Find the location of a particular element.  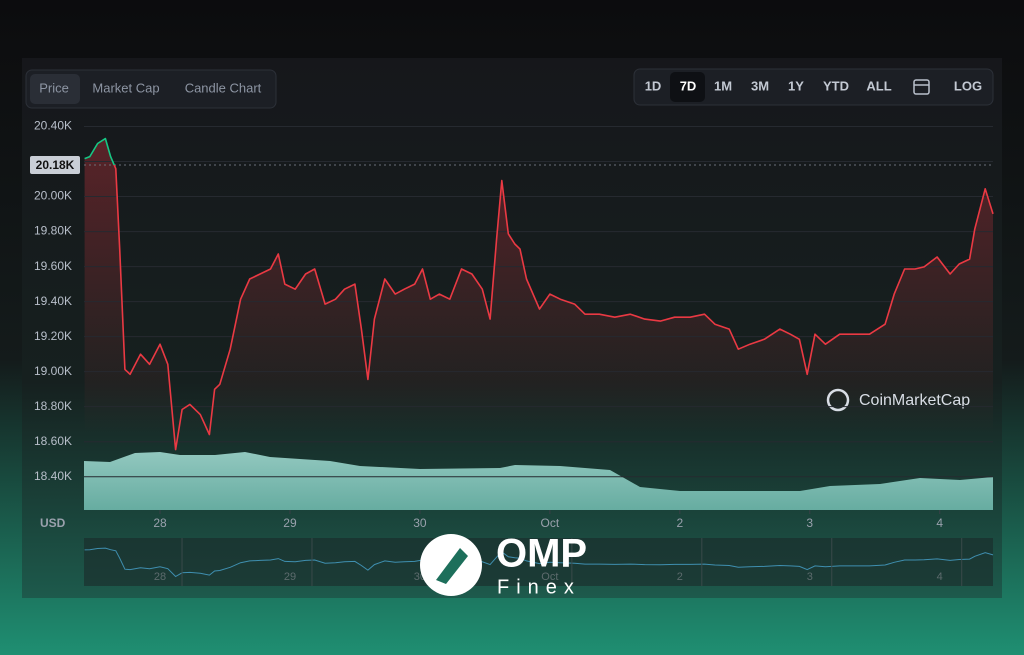

tab-bar is located at coordinates (151, 89).